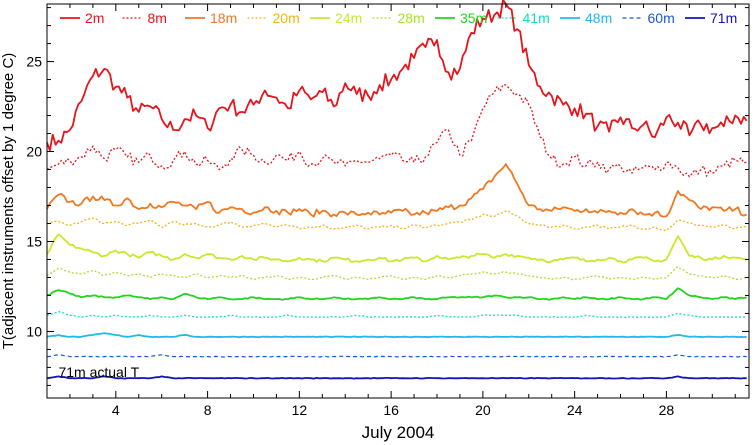 This screenshot has width=755, height=445. What do you see at coordinates (391, 410) in the screenshot?
I see `x-tick-label: 16` at bounding box center [391, 410].